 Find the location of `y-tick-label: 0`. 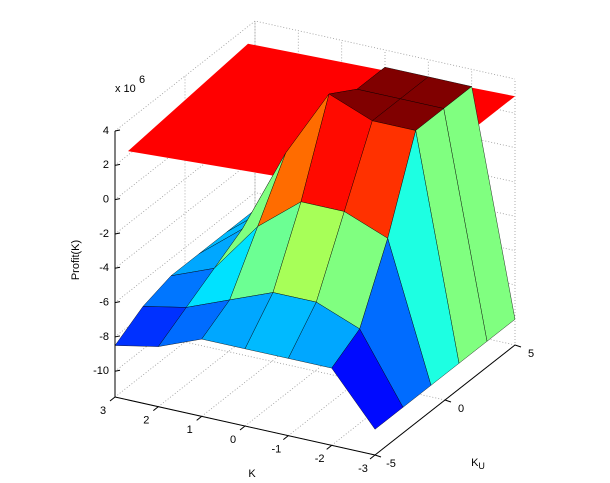

y-tick-label: 0 is located at coordinates (461, 409).